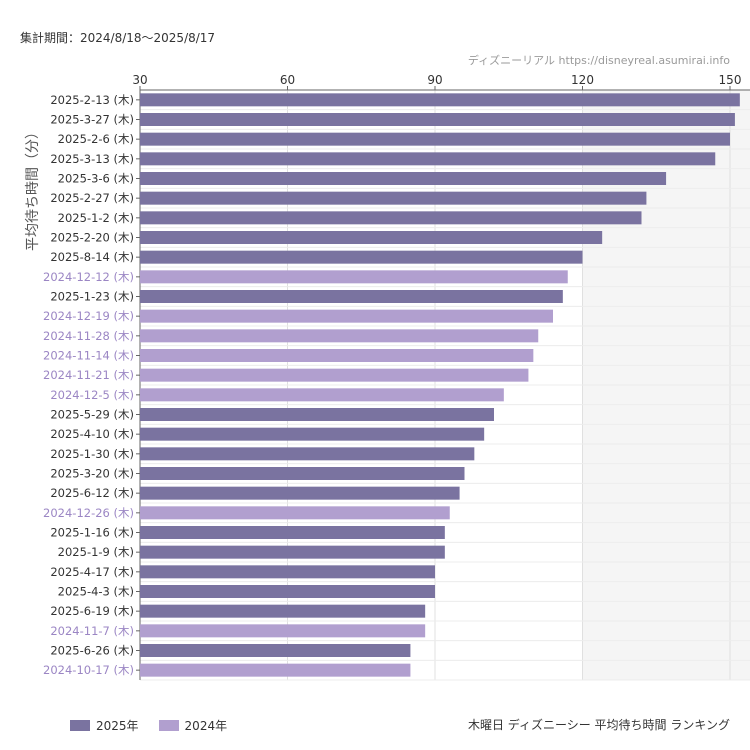 The image size is (750, 750). Describe the element at coordinates (582, 80) in the screenshot. I see `x-tick-label: 120` at that location.